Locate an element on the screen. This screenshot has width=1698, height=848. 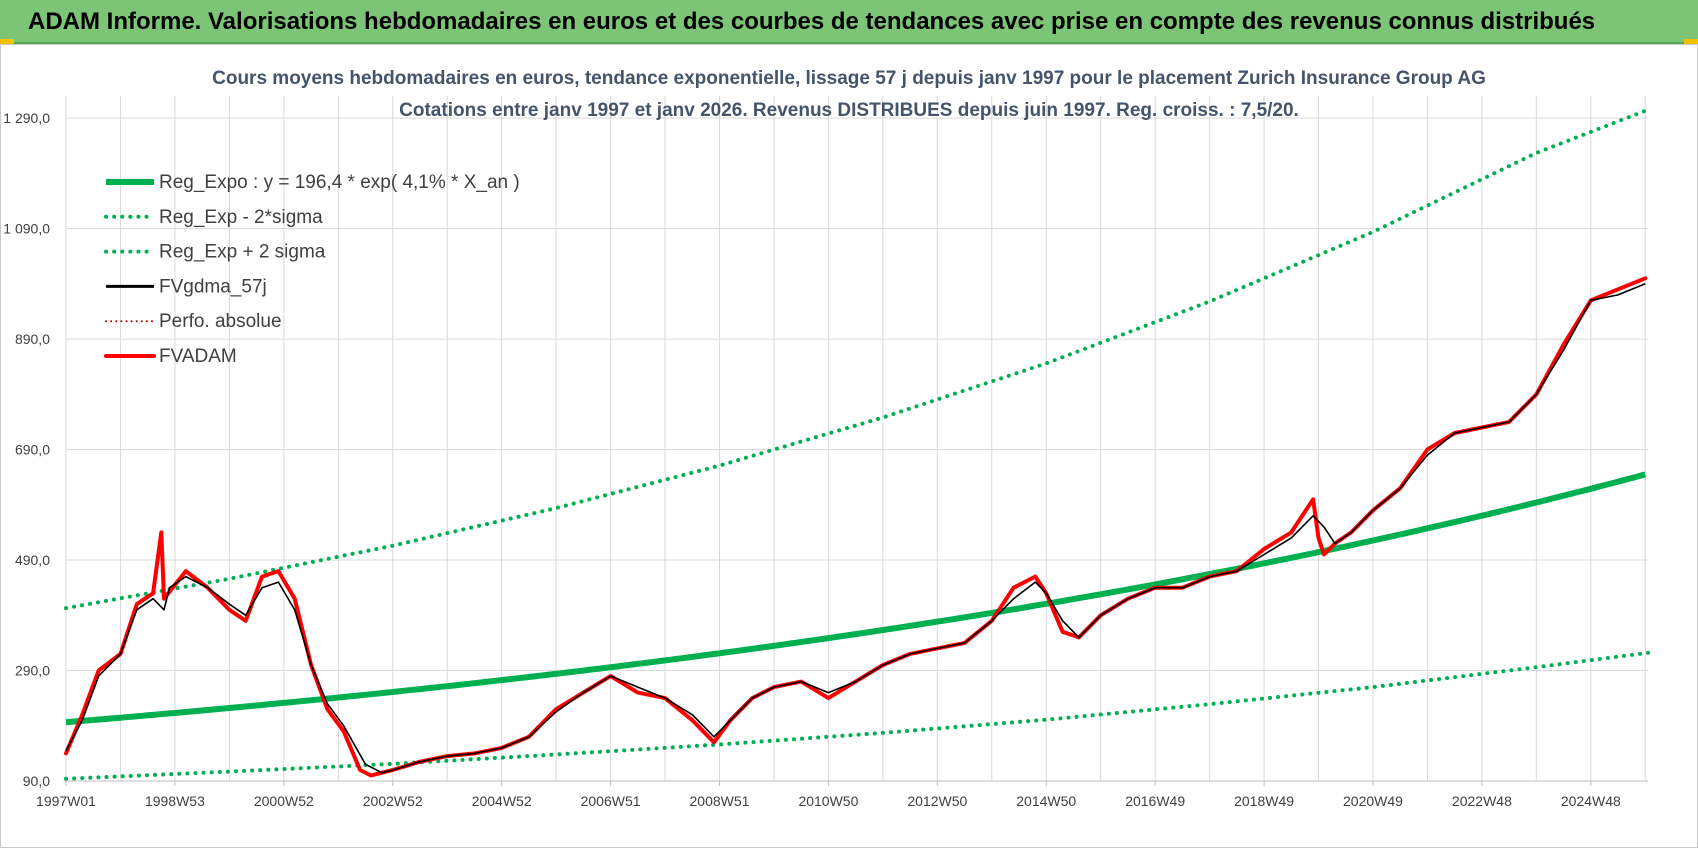
x-tick-label: 2016W49 is located at coordinates (1155, 801).